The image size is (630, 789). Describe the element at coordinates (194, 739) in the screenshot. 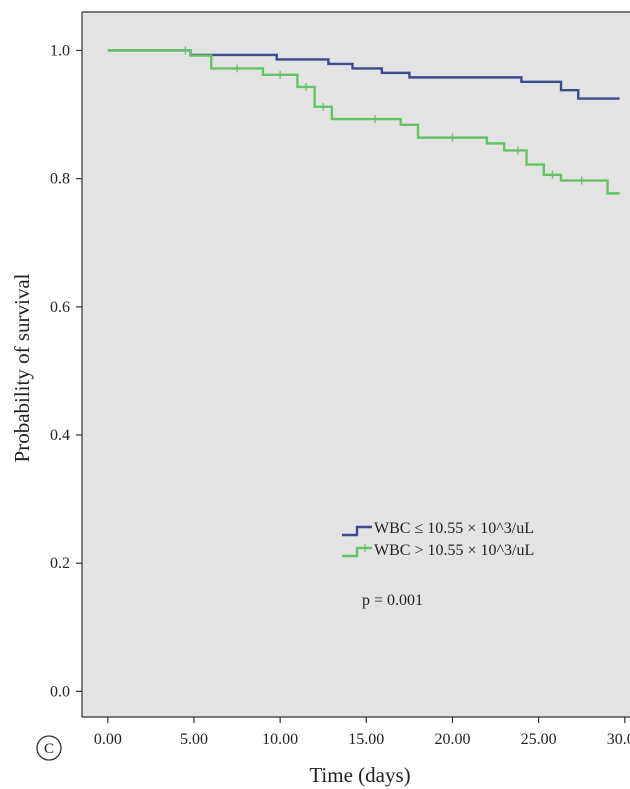

I see `x-tick-label: 5.00` at that location.